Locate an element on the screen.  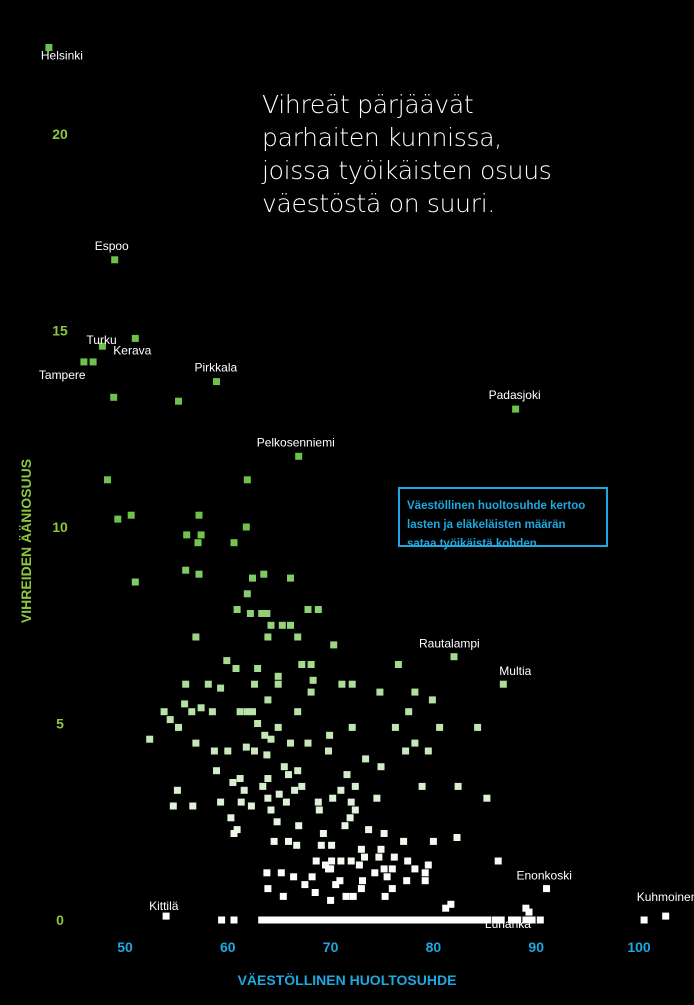
point-label: Kerava is located at coordinates (132, 350).